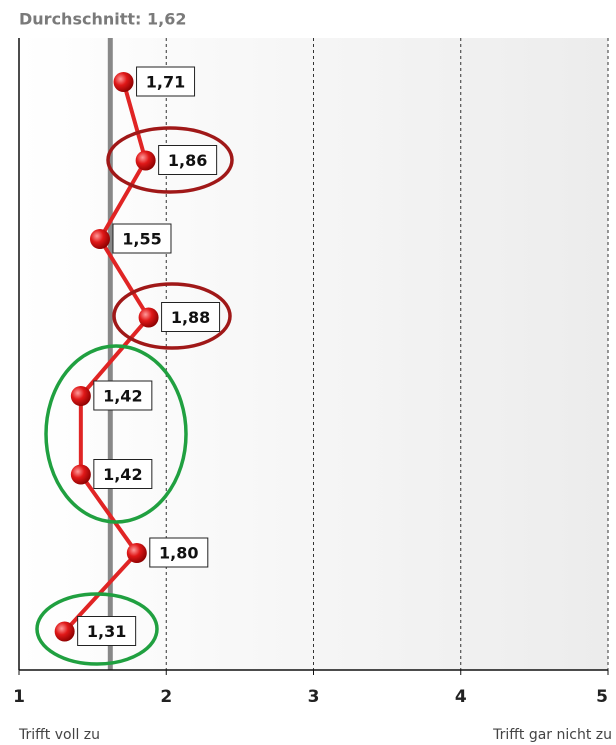 This screenshot has height=745, width=616. What do you see at coordinates (59, 735) in the screenshot?
I see `axis-label-left: Trifft voll zu` at bounding box center [59, 735].